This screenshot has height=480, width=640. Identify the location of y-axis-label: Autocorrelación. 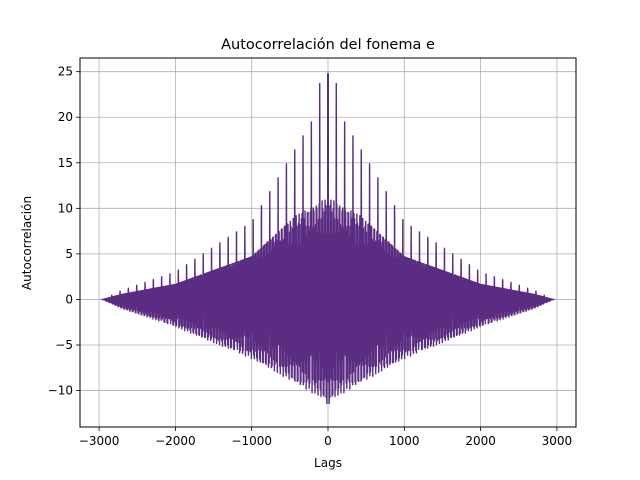
(27, 243).